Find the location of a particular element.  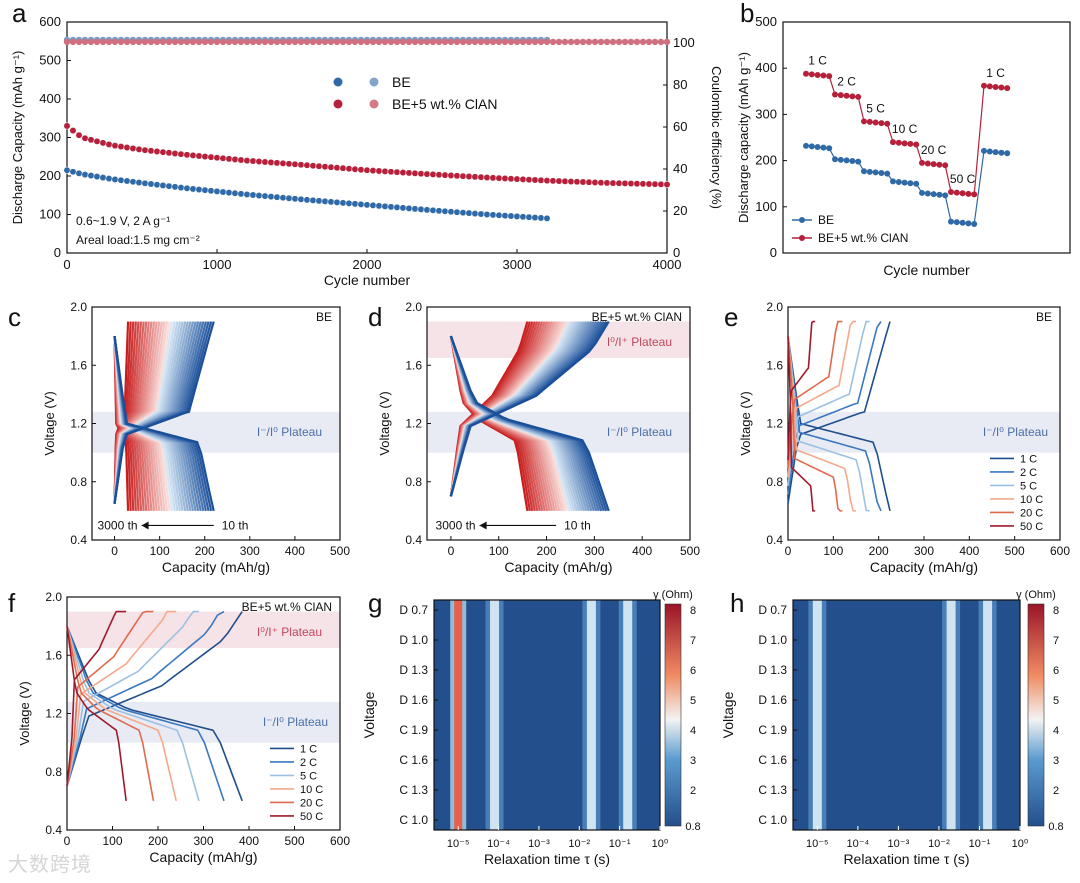

x-tick-label: 10⁻⁵ is located at coordinates (458, 844).